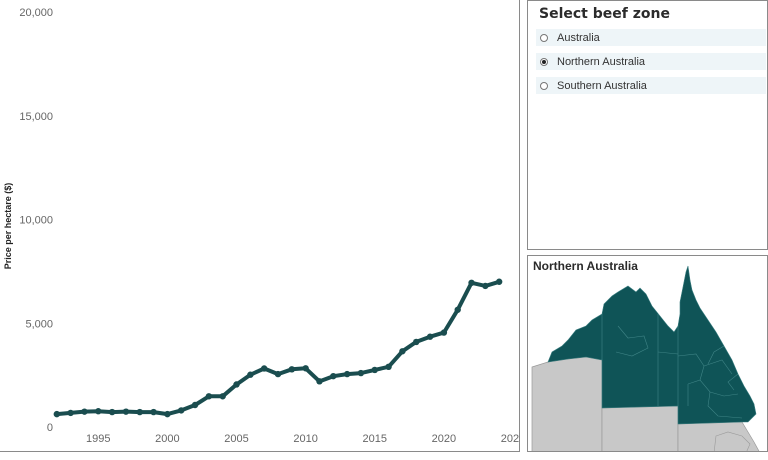 Image resolution: width=768 pixels, height=460 pixels. Describe the element at coordinates (50, 428) in the screenshot. I see `y-tick-label: 0` at that location.